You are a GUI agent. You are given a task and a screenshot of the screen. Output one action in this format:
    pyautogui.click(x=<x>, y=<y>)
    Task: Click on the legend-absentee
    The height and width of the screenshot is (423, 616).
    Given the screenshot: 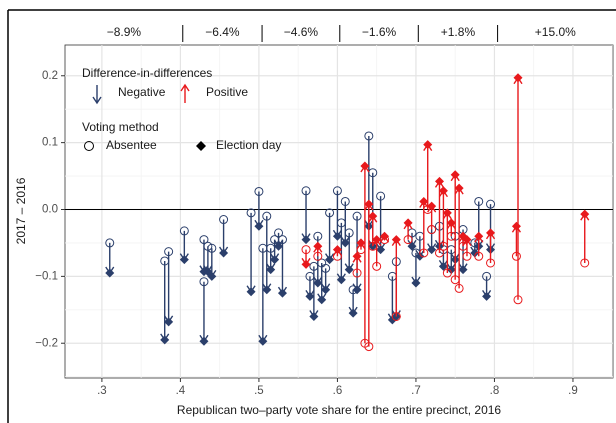 What is the action you would take?
    pyautogui.click(x=89, y=146)
    